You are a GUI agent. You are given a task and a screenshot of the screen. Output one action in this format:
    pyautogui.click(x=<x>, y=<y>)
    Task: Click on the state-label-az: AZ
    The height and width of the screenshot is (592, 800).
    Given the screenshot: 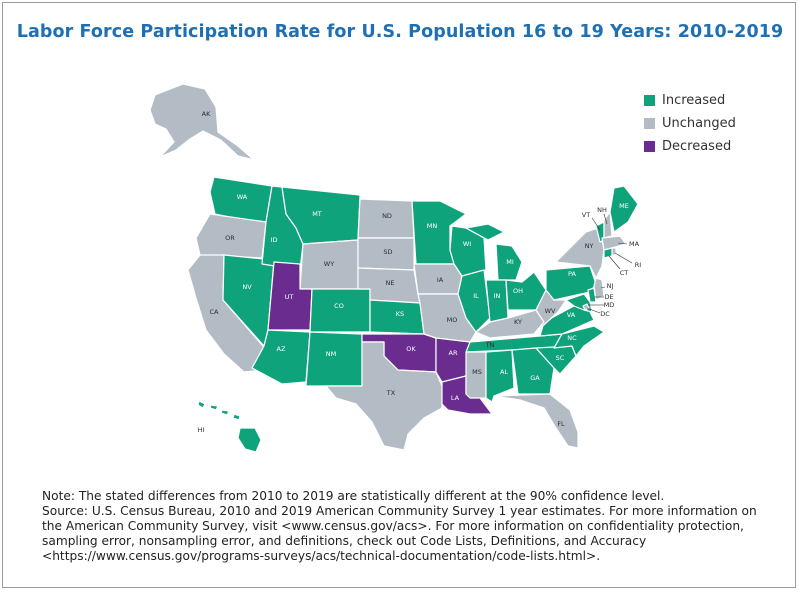 What is the action you would take?
    pyautogui.click(x=281, y=349)
    